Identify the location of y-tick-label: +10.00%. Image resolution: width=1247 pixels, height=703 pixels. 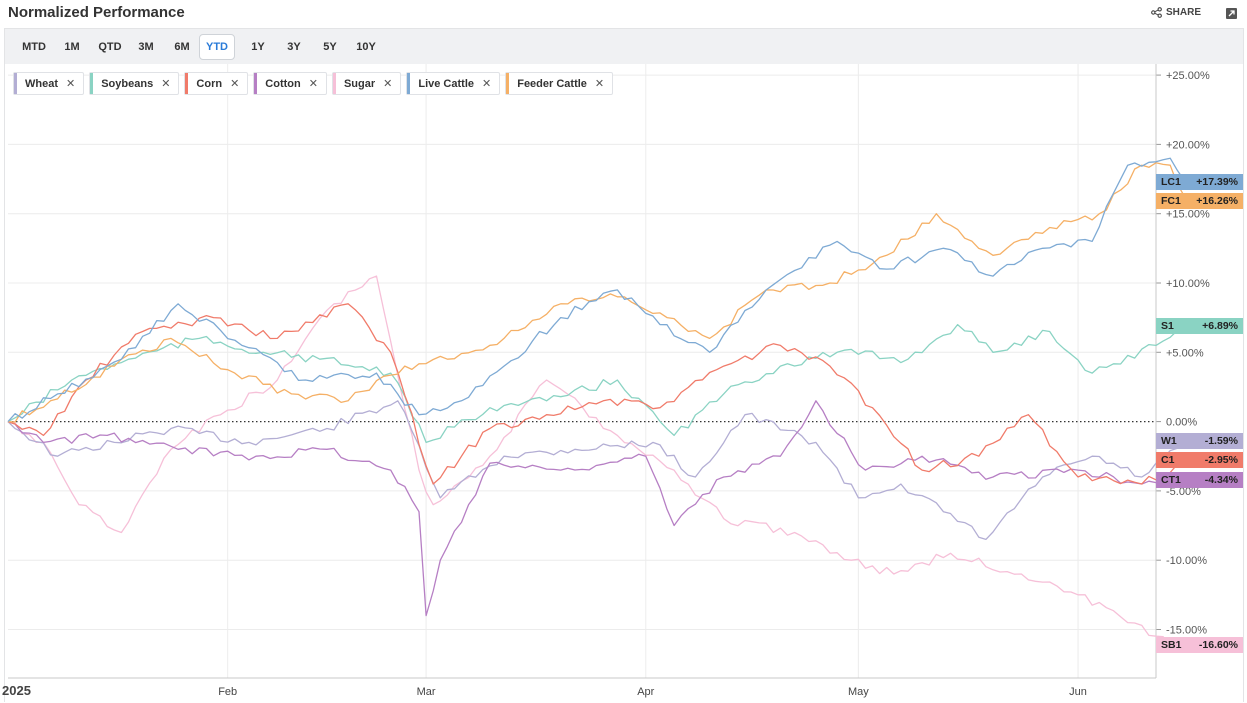
(1188, 284).